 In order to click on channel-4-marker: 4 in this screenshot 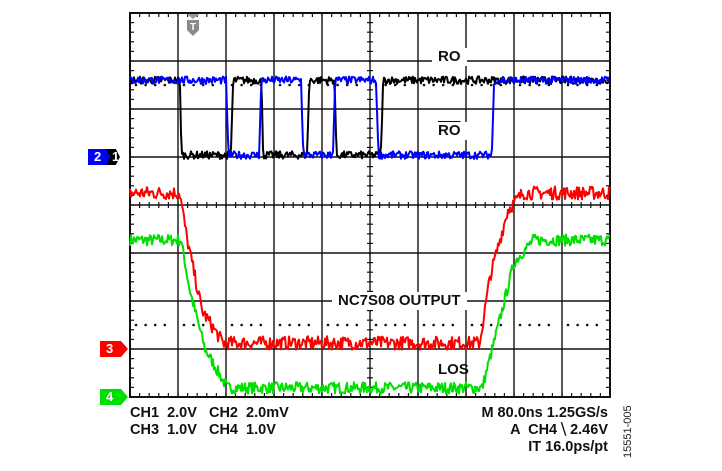, I will do `click(114, 397)`.